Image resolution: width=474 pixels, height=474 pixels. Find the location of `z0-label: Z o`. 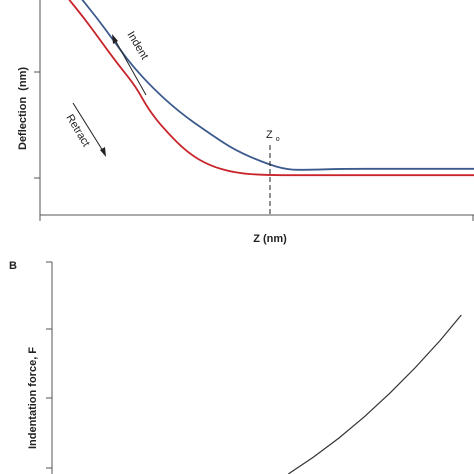

z0-label: Z o is located at coordinates (273, 136).